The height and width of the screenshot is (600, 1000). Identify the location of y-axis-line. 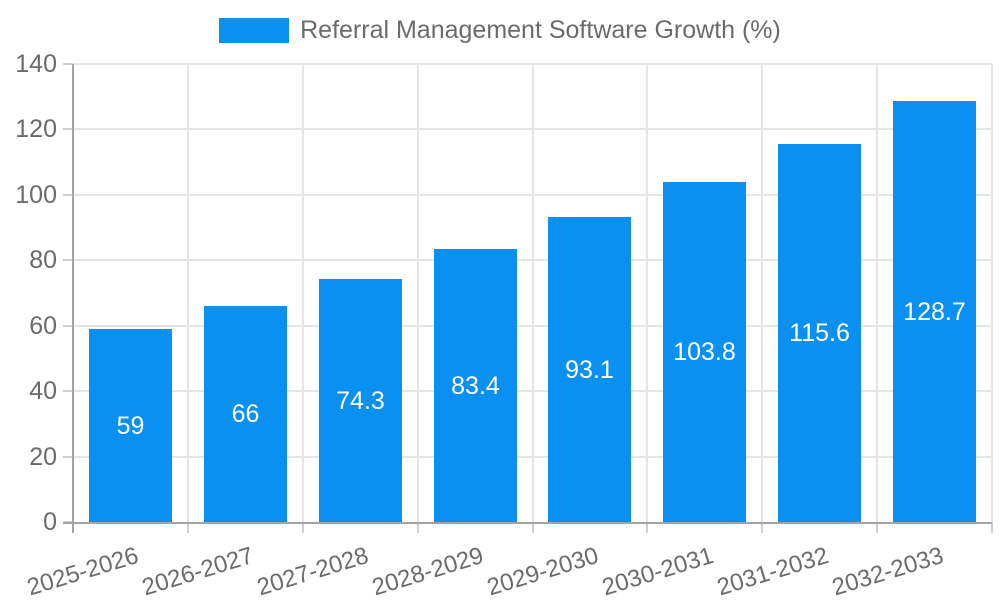
(73, 293).